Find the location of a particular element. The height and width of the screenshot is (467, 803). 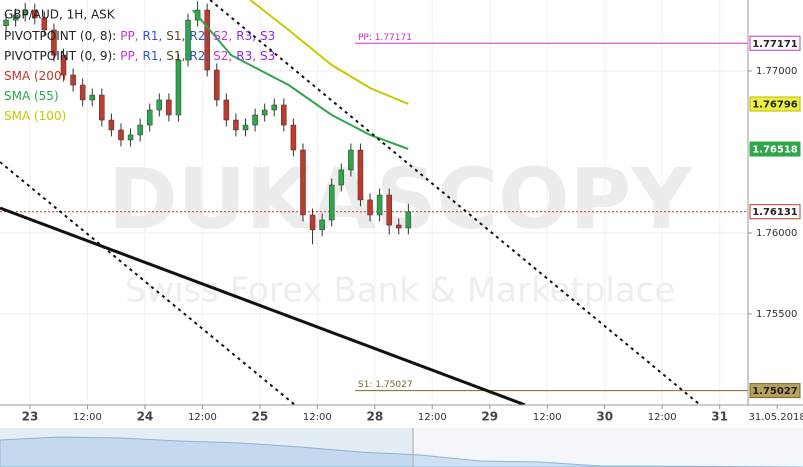

navigator-window is located at coordinates (206, 447).